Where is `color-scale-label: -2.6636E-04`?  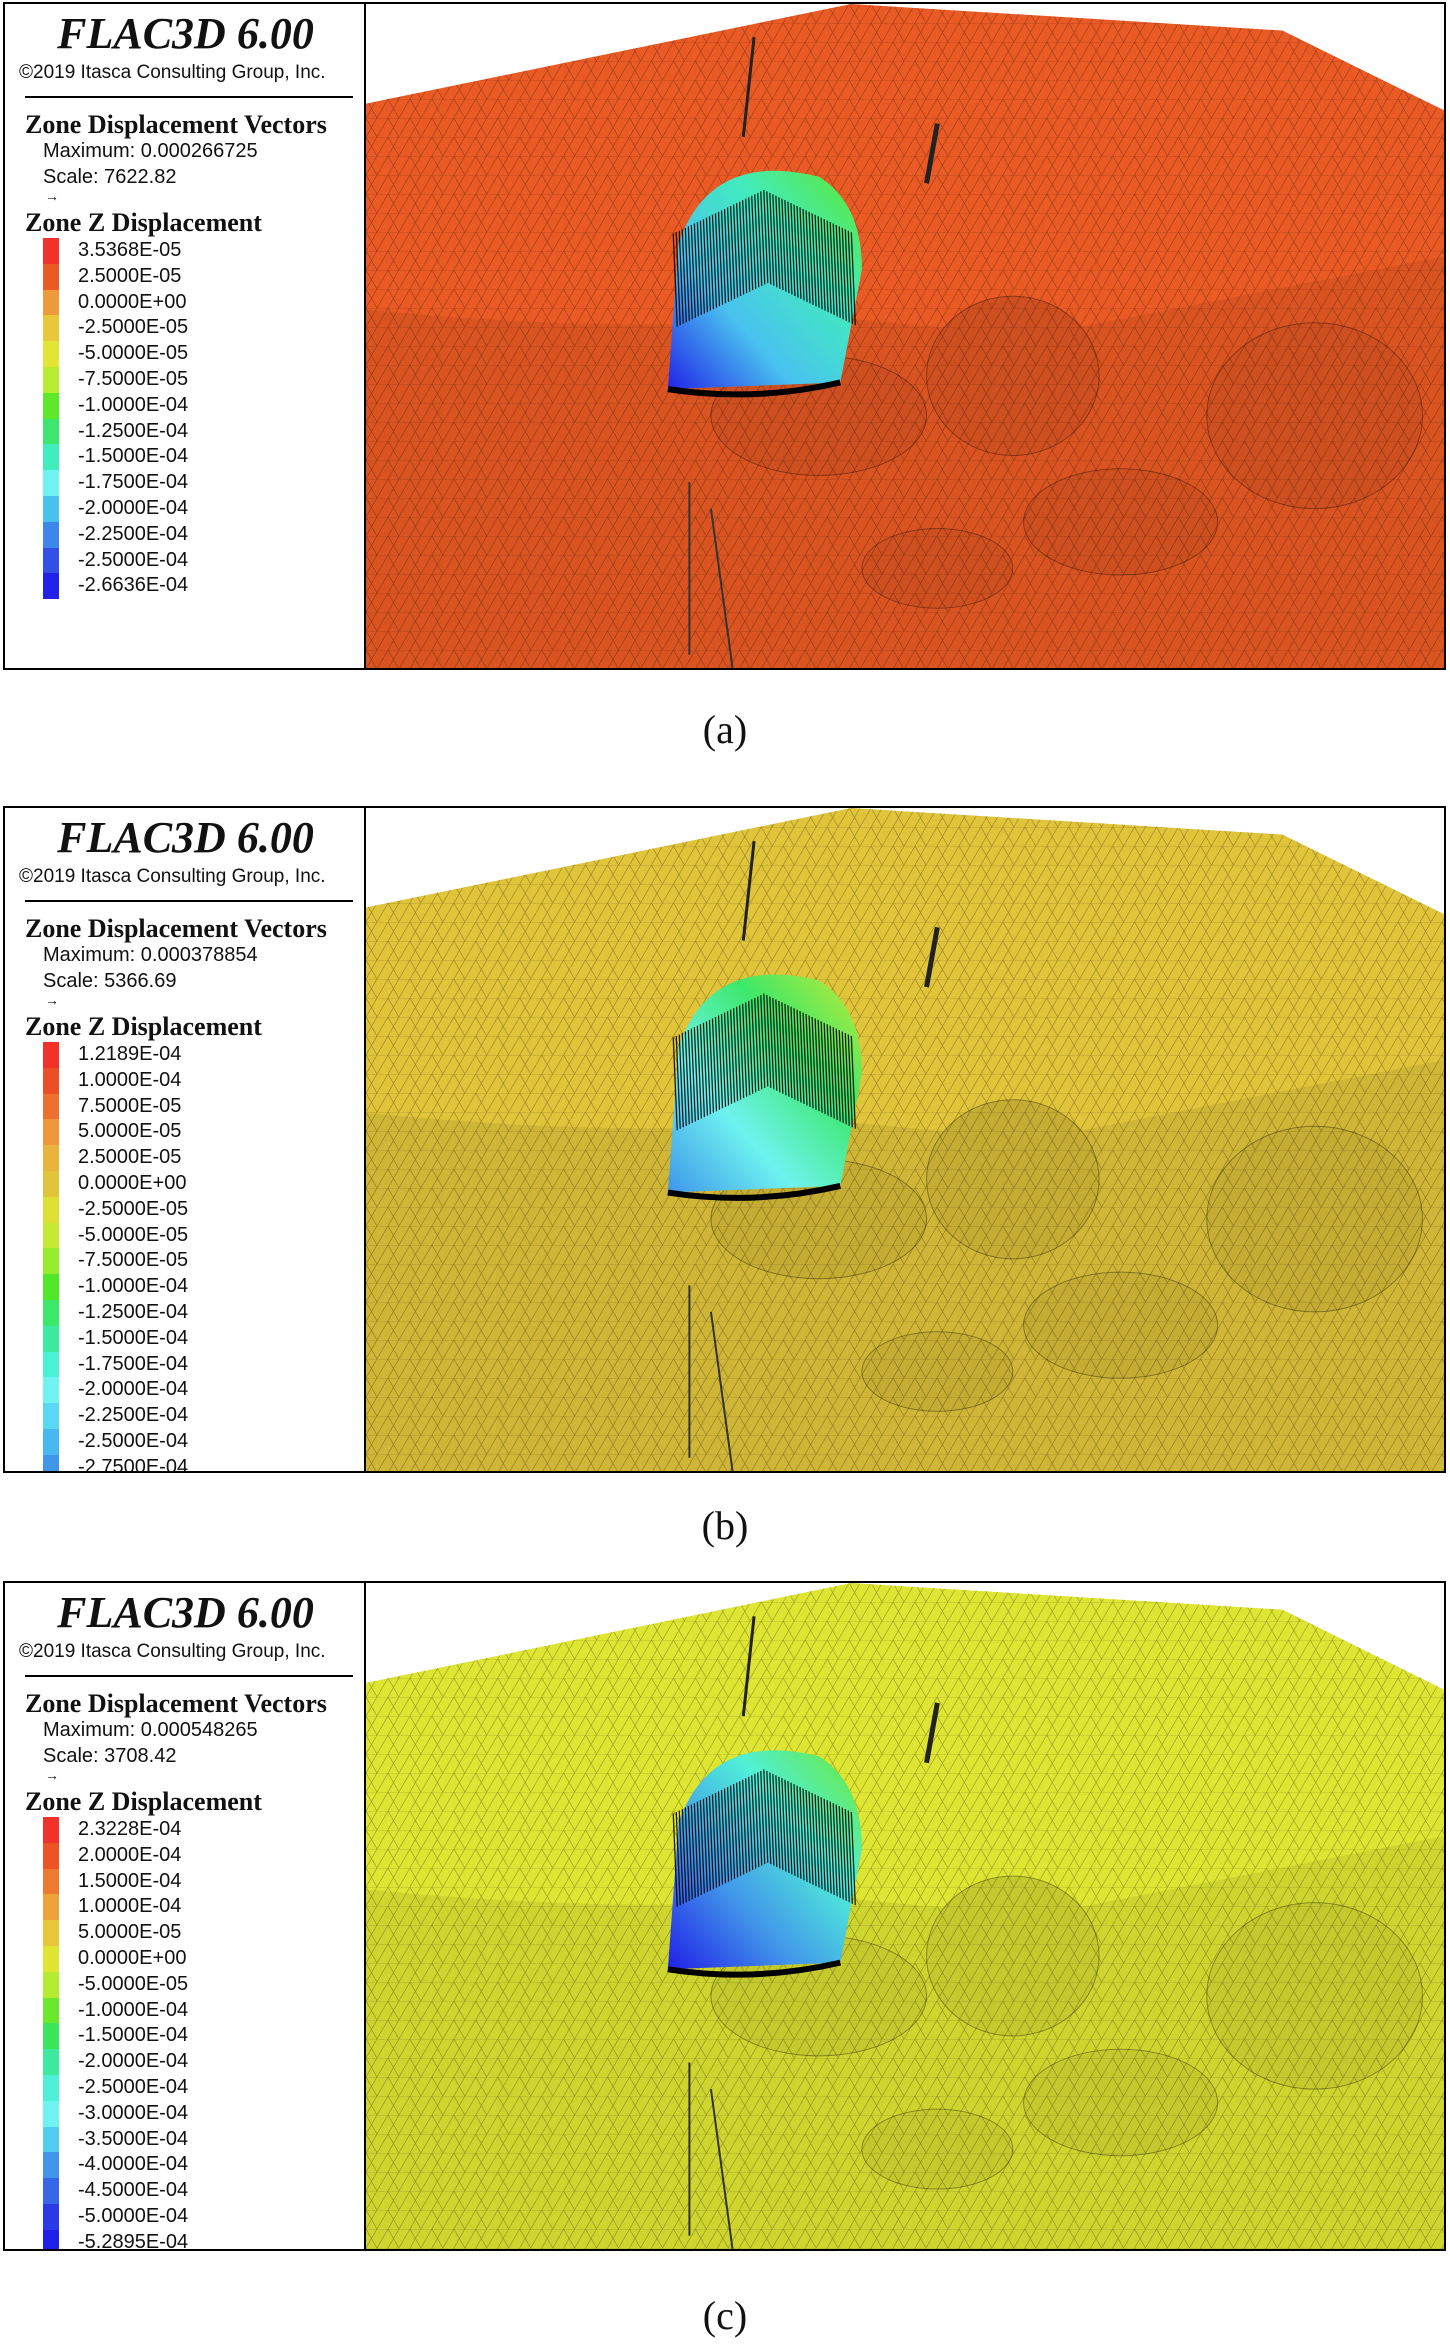
color-scale-label: -2.6636E-04 is located at coordinates (133, 585).